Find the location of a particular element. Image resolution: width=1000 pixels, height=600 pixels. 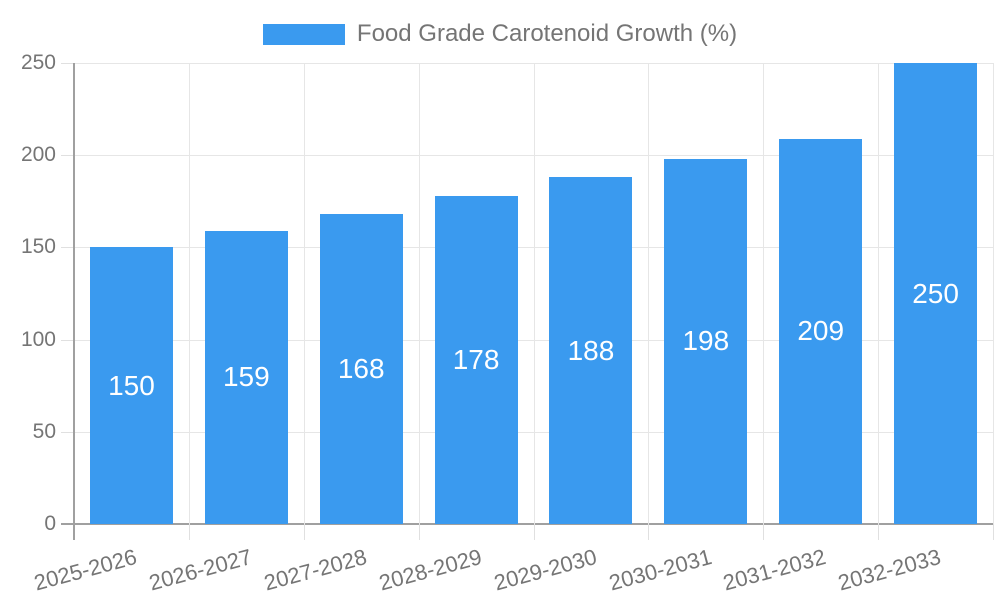

bar-value-label: 150 is located at coordinates (131, 385).